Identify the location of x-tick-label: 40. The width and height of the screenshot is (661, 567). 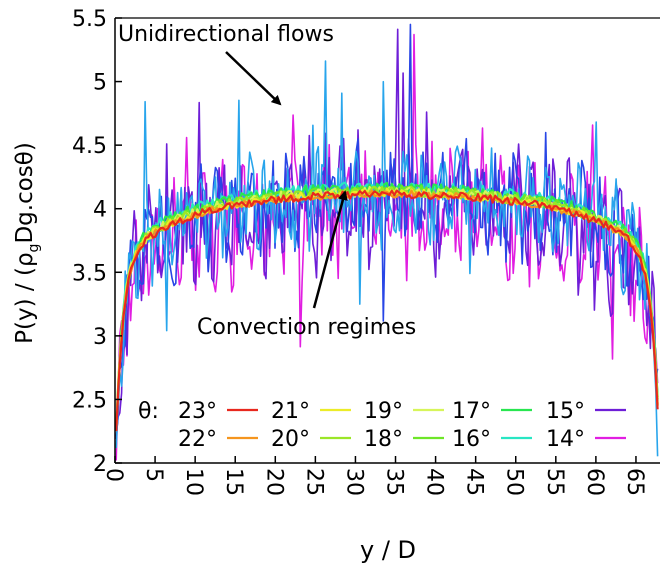
(434, 482).